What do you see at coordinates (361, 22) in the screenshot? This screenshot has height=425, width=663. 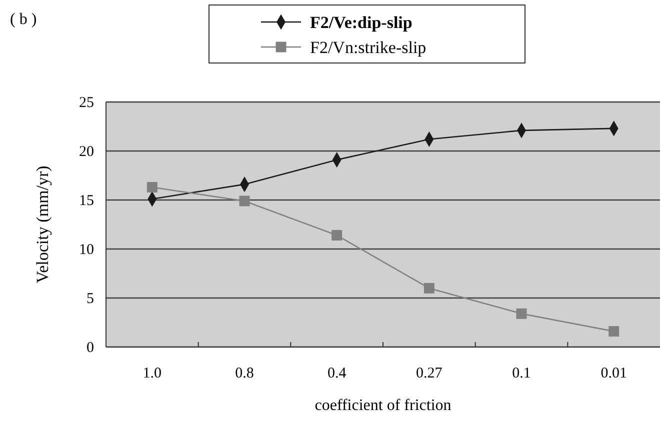 I see `legend-label: F2/Ve:dip-slip` at bounding box center [361, 22].